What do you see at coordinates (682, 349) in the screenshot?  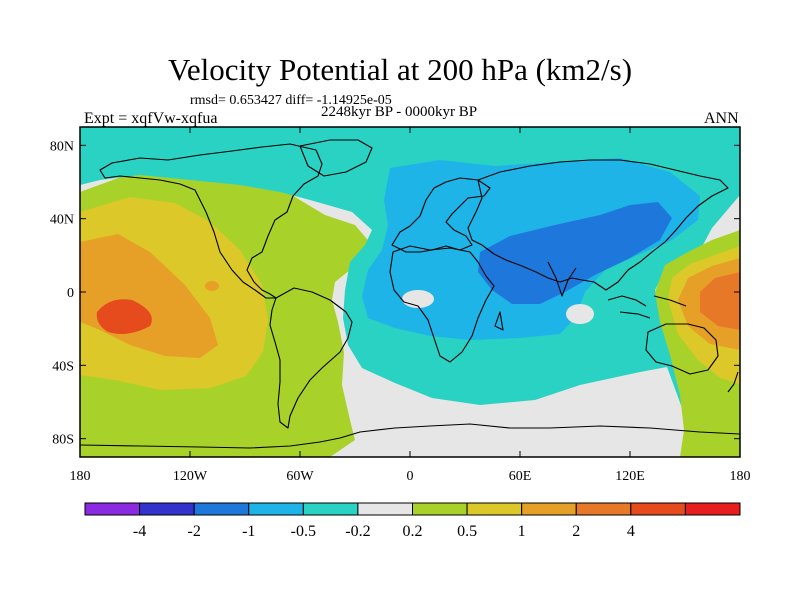 I see `coast-australia` at bounding box center [682, 349].